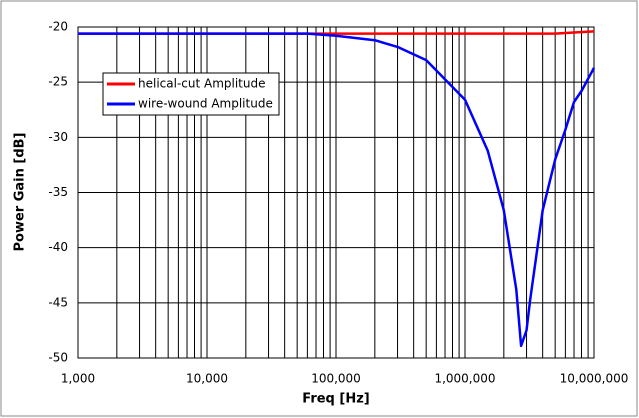 This screenshot has width=639, height=418. What do you see at coordinates (202, 84) in the screenshot?
I see `legend-label: helical-cut Amplitude` at bounding box center [202, 84].